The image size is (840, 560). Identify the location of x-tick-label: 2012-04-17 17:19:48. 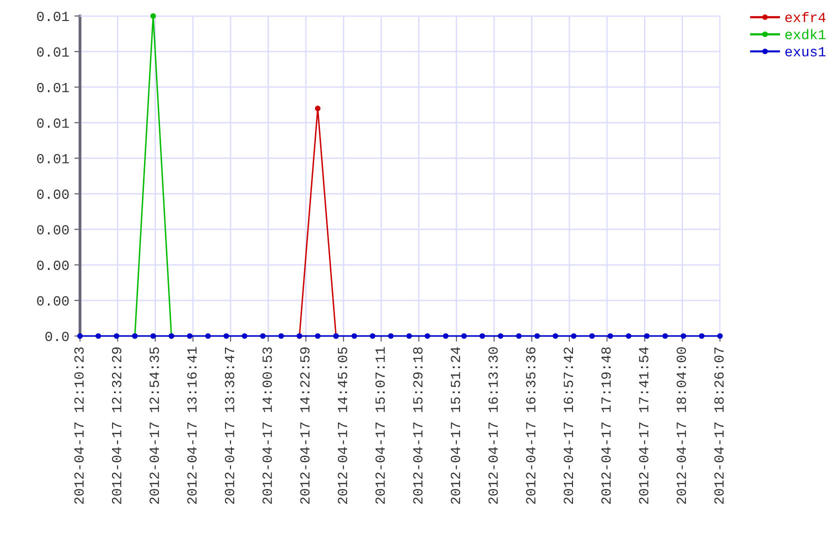
(606, 425).